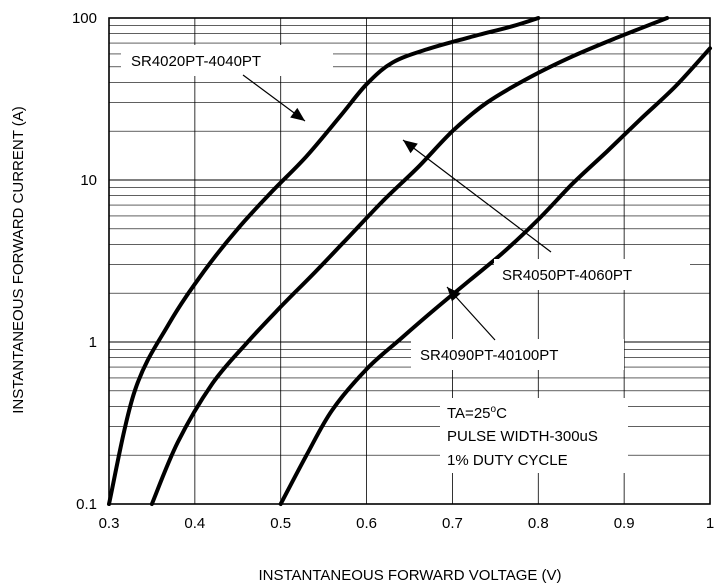 The height and width of the screenshot is (587, 716). What do you see at coordinates (86, 504) in the screenshot?
I see `y-tick-label: 0.1` at bounding box center [86, 504].